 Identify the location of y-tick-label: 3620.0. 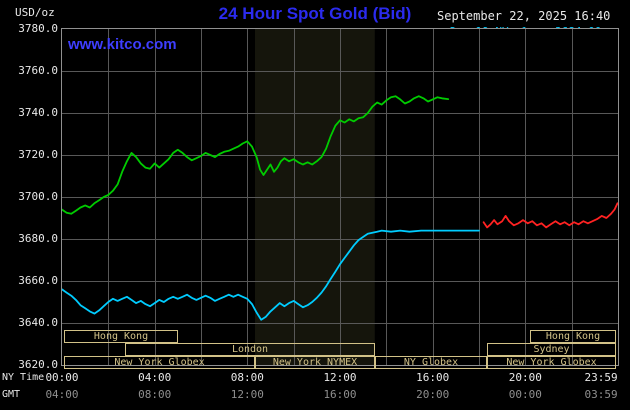
(38, 364).